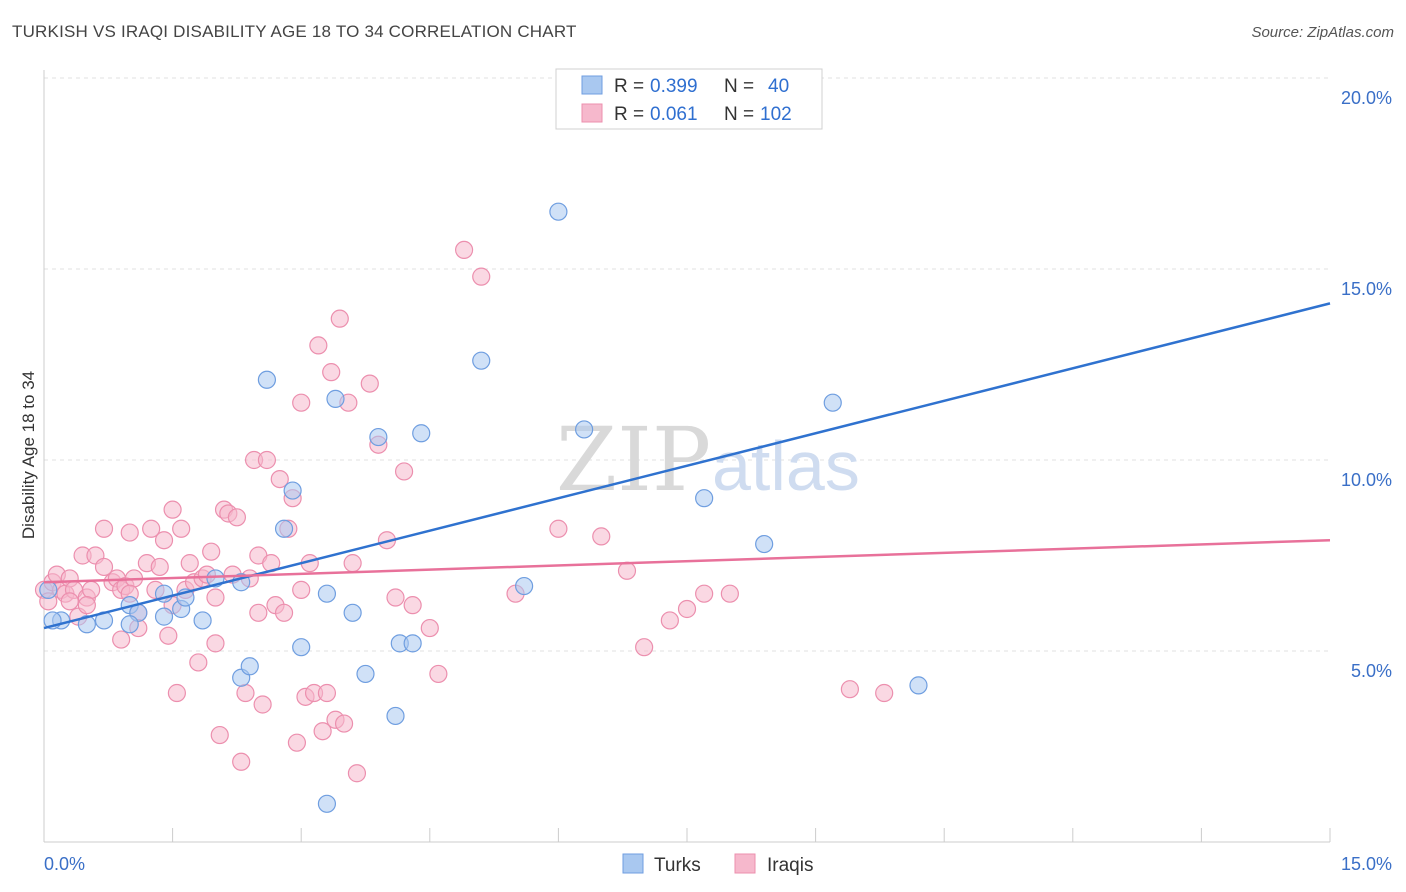 The height and width of the screenshot is (892, 1406). What do you see at coordinates (778, 86) in the screenshot?
I see `legend-n-value-turks: 40` at bounding box center [778, 86].